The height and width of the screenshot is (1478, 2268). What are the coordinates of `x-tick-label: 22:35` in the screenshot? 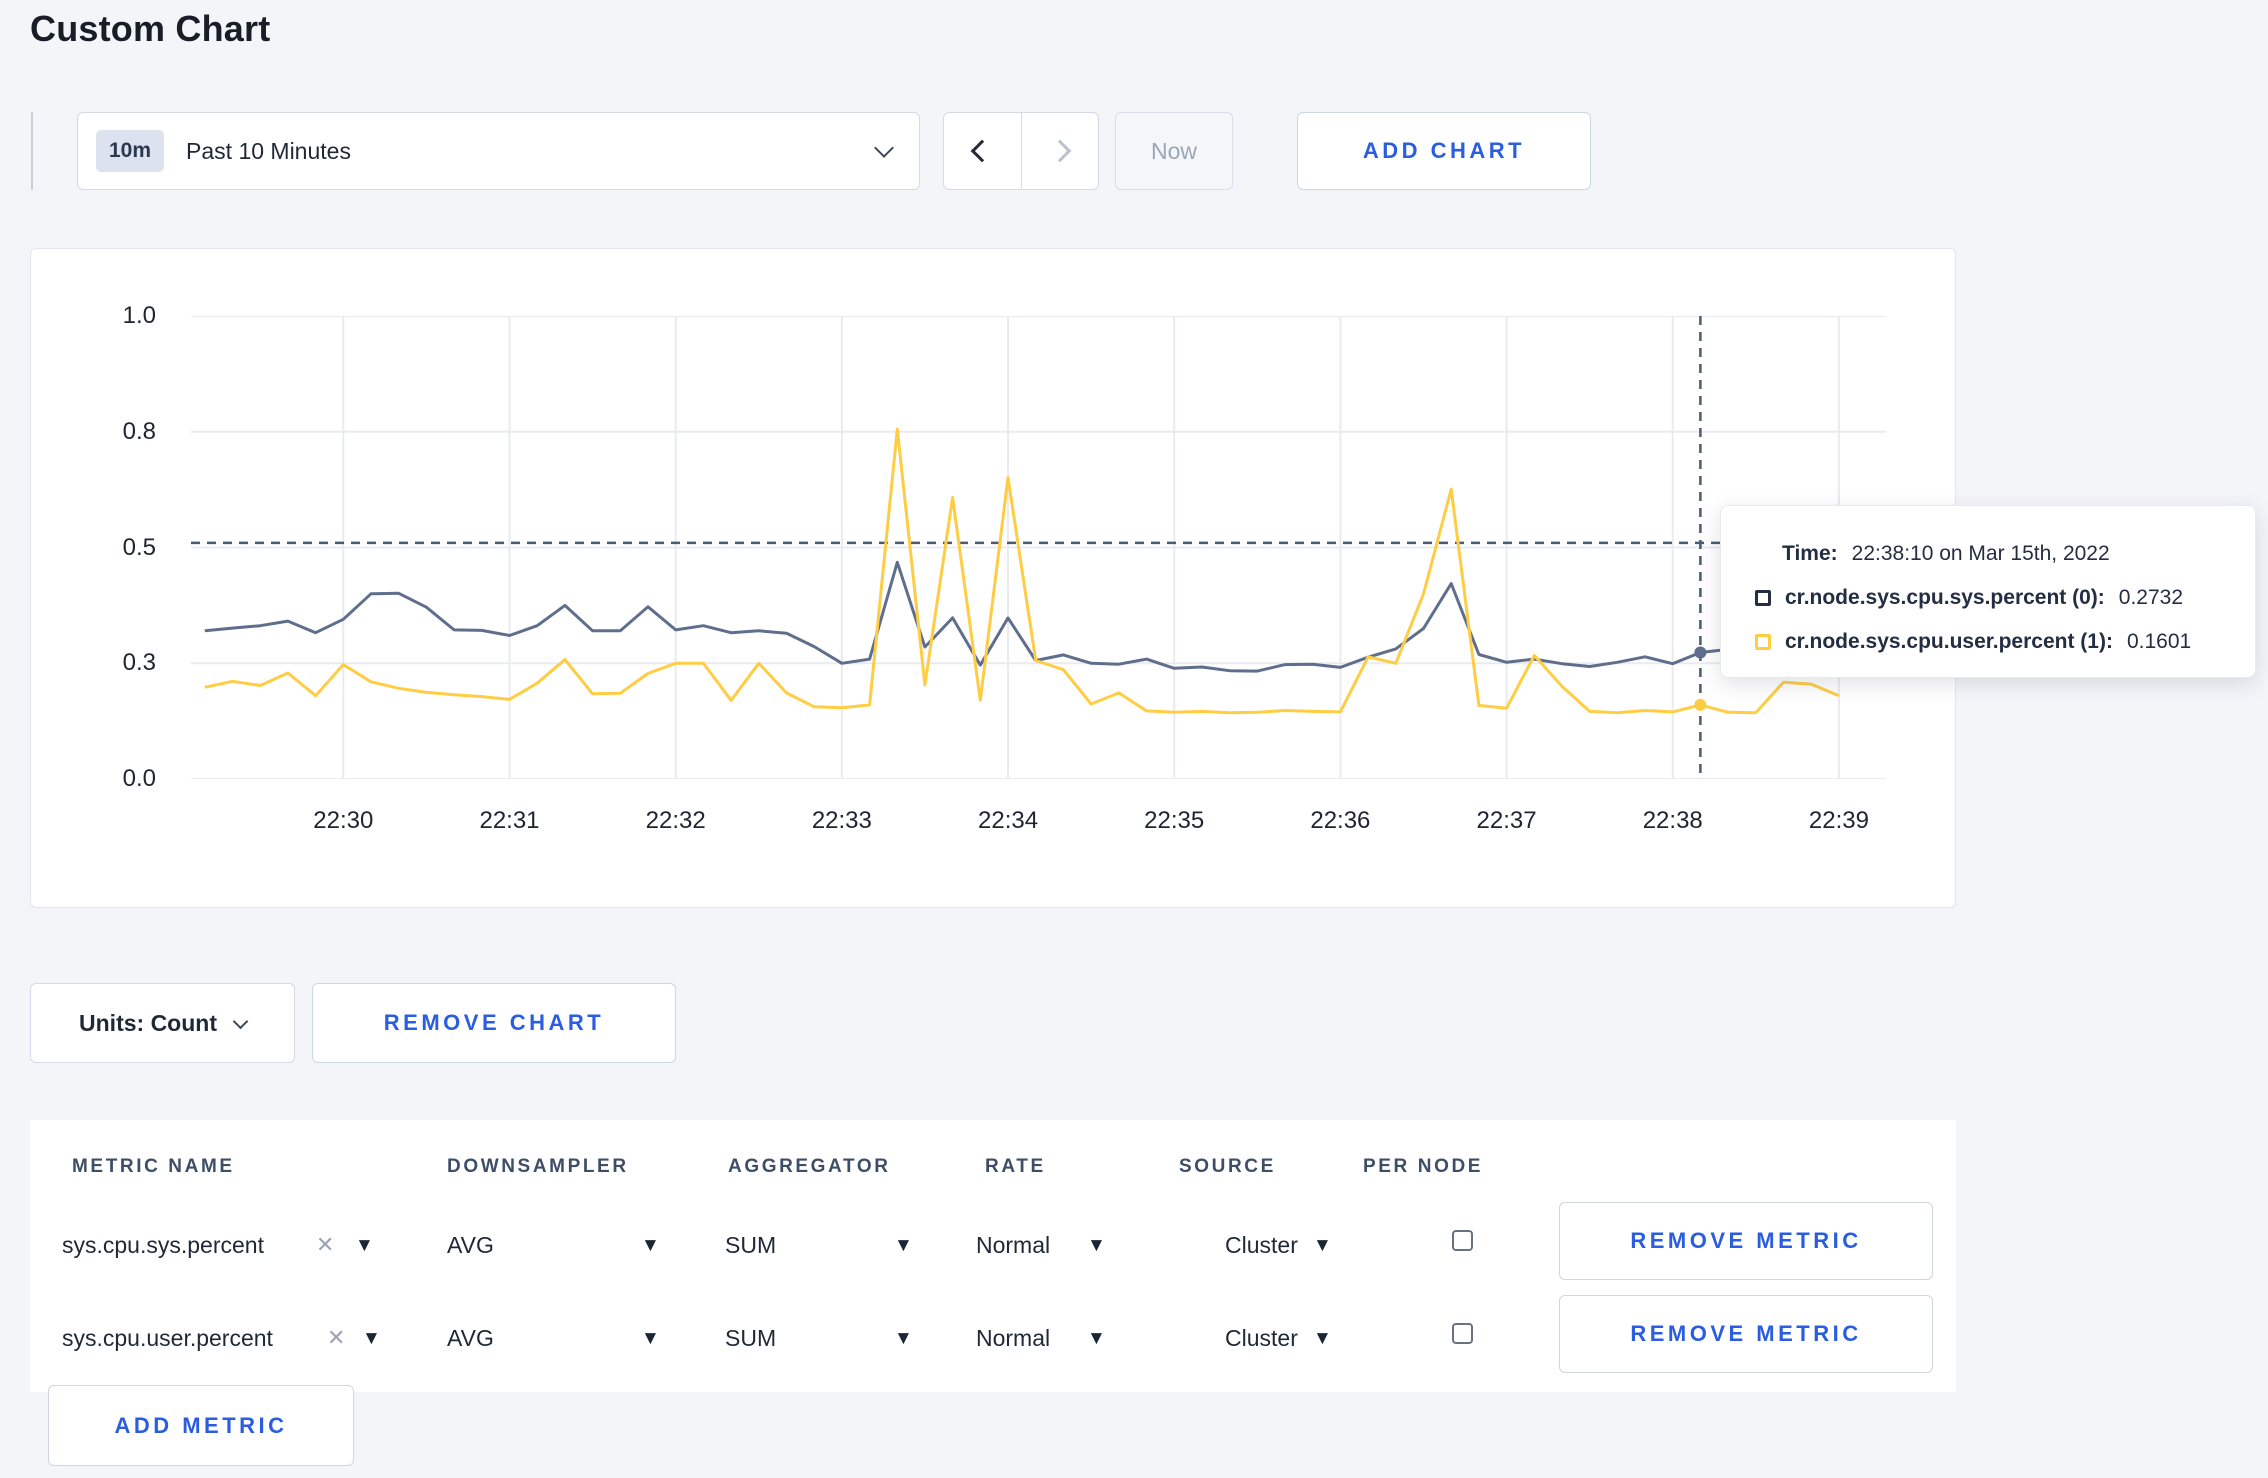 It's located at (1174, 820).